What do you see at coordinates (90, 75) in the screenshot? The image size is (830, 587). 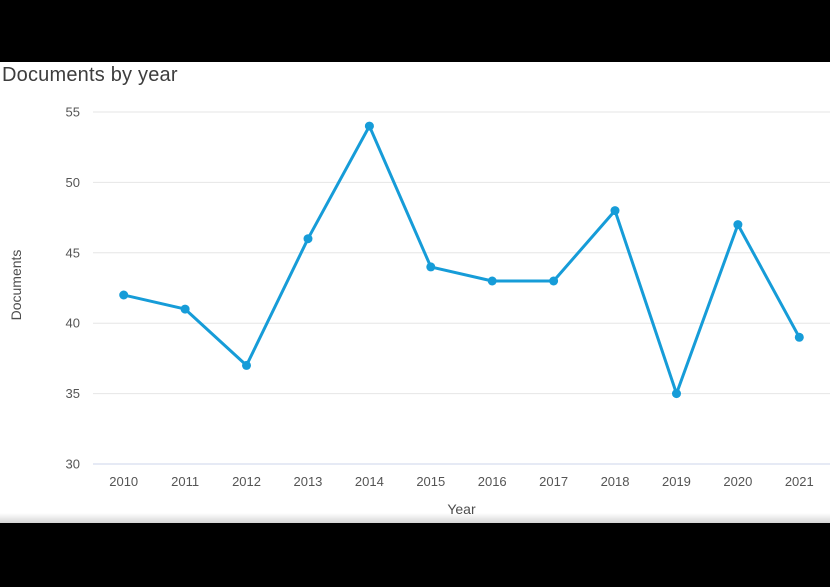 I see `chart-title: Documents by year` at bounding box center [90, 75].